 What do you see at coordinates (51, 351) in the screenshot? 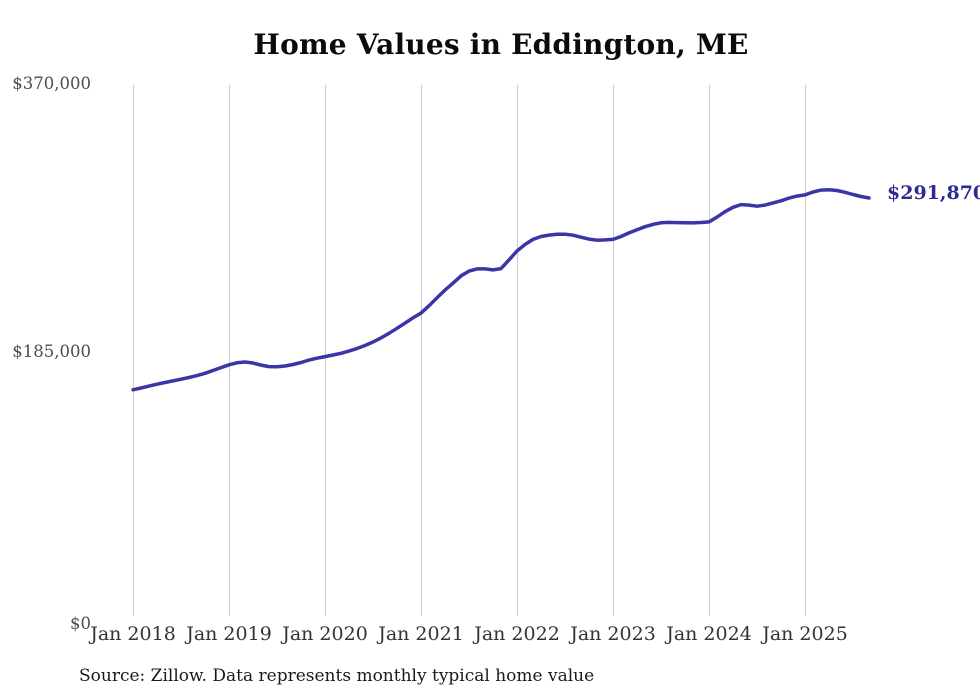
I see `y-axis-label-mid: $185,000` at bounding box center [51, 351].